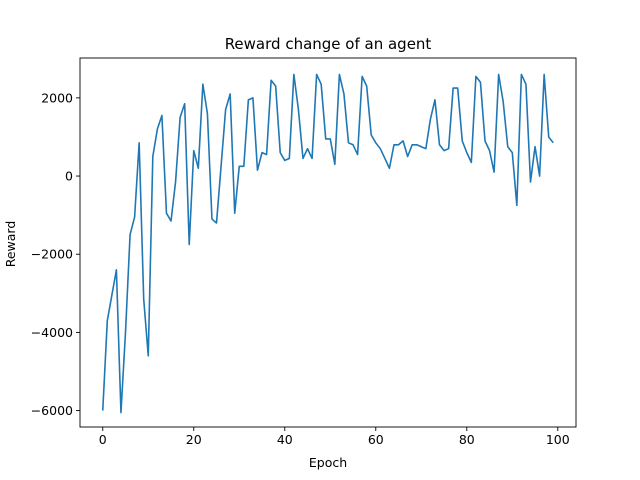 The width and height of the screenshot is (640, 480). What do you see at coordinates (194, 439) in the screenshot?
I see `x-tick-label: 20` at bounding box center [194, 439].